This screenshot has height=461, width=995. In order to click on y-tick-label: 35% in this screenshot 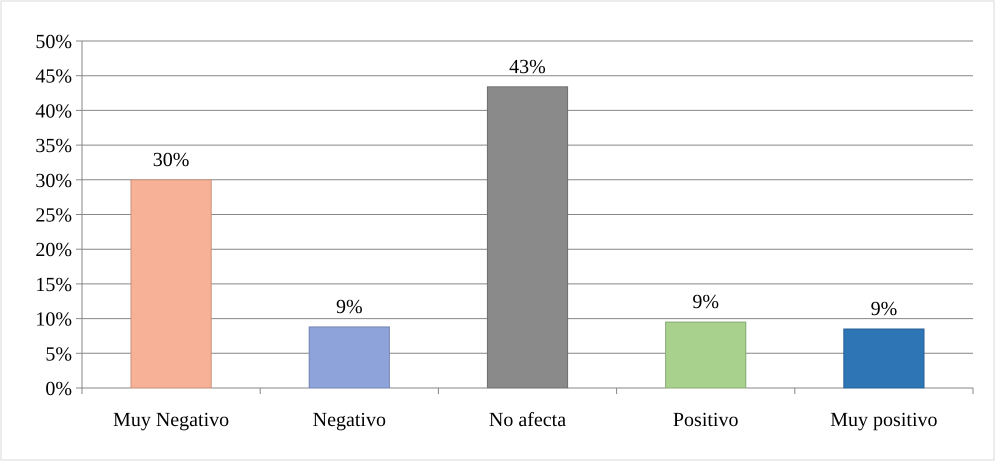, I will do `click(53, 146)`.